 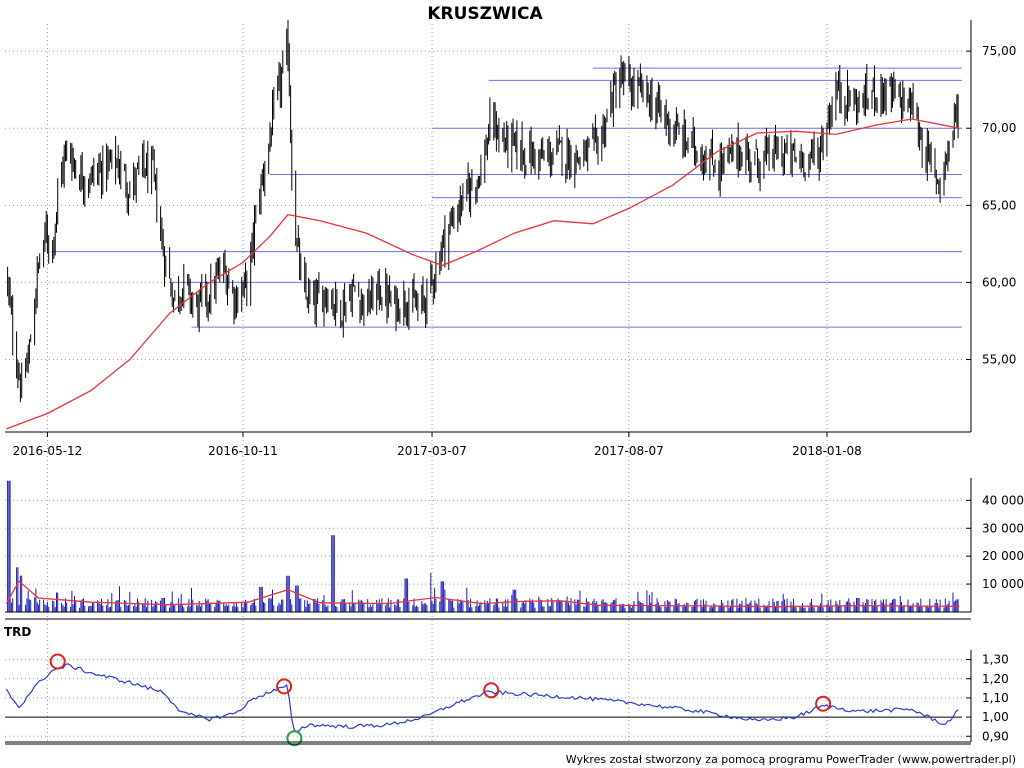 What do you see at coordinates (1003, 528) in the screenshot?
I see `volume-y-tick-label: 30 000` at bounding box center [1003, 528].